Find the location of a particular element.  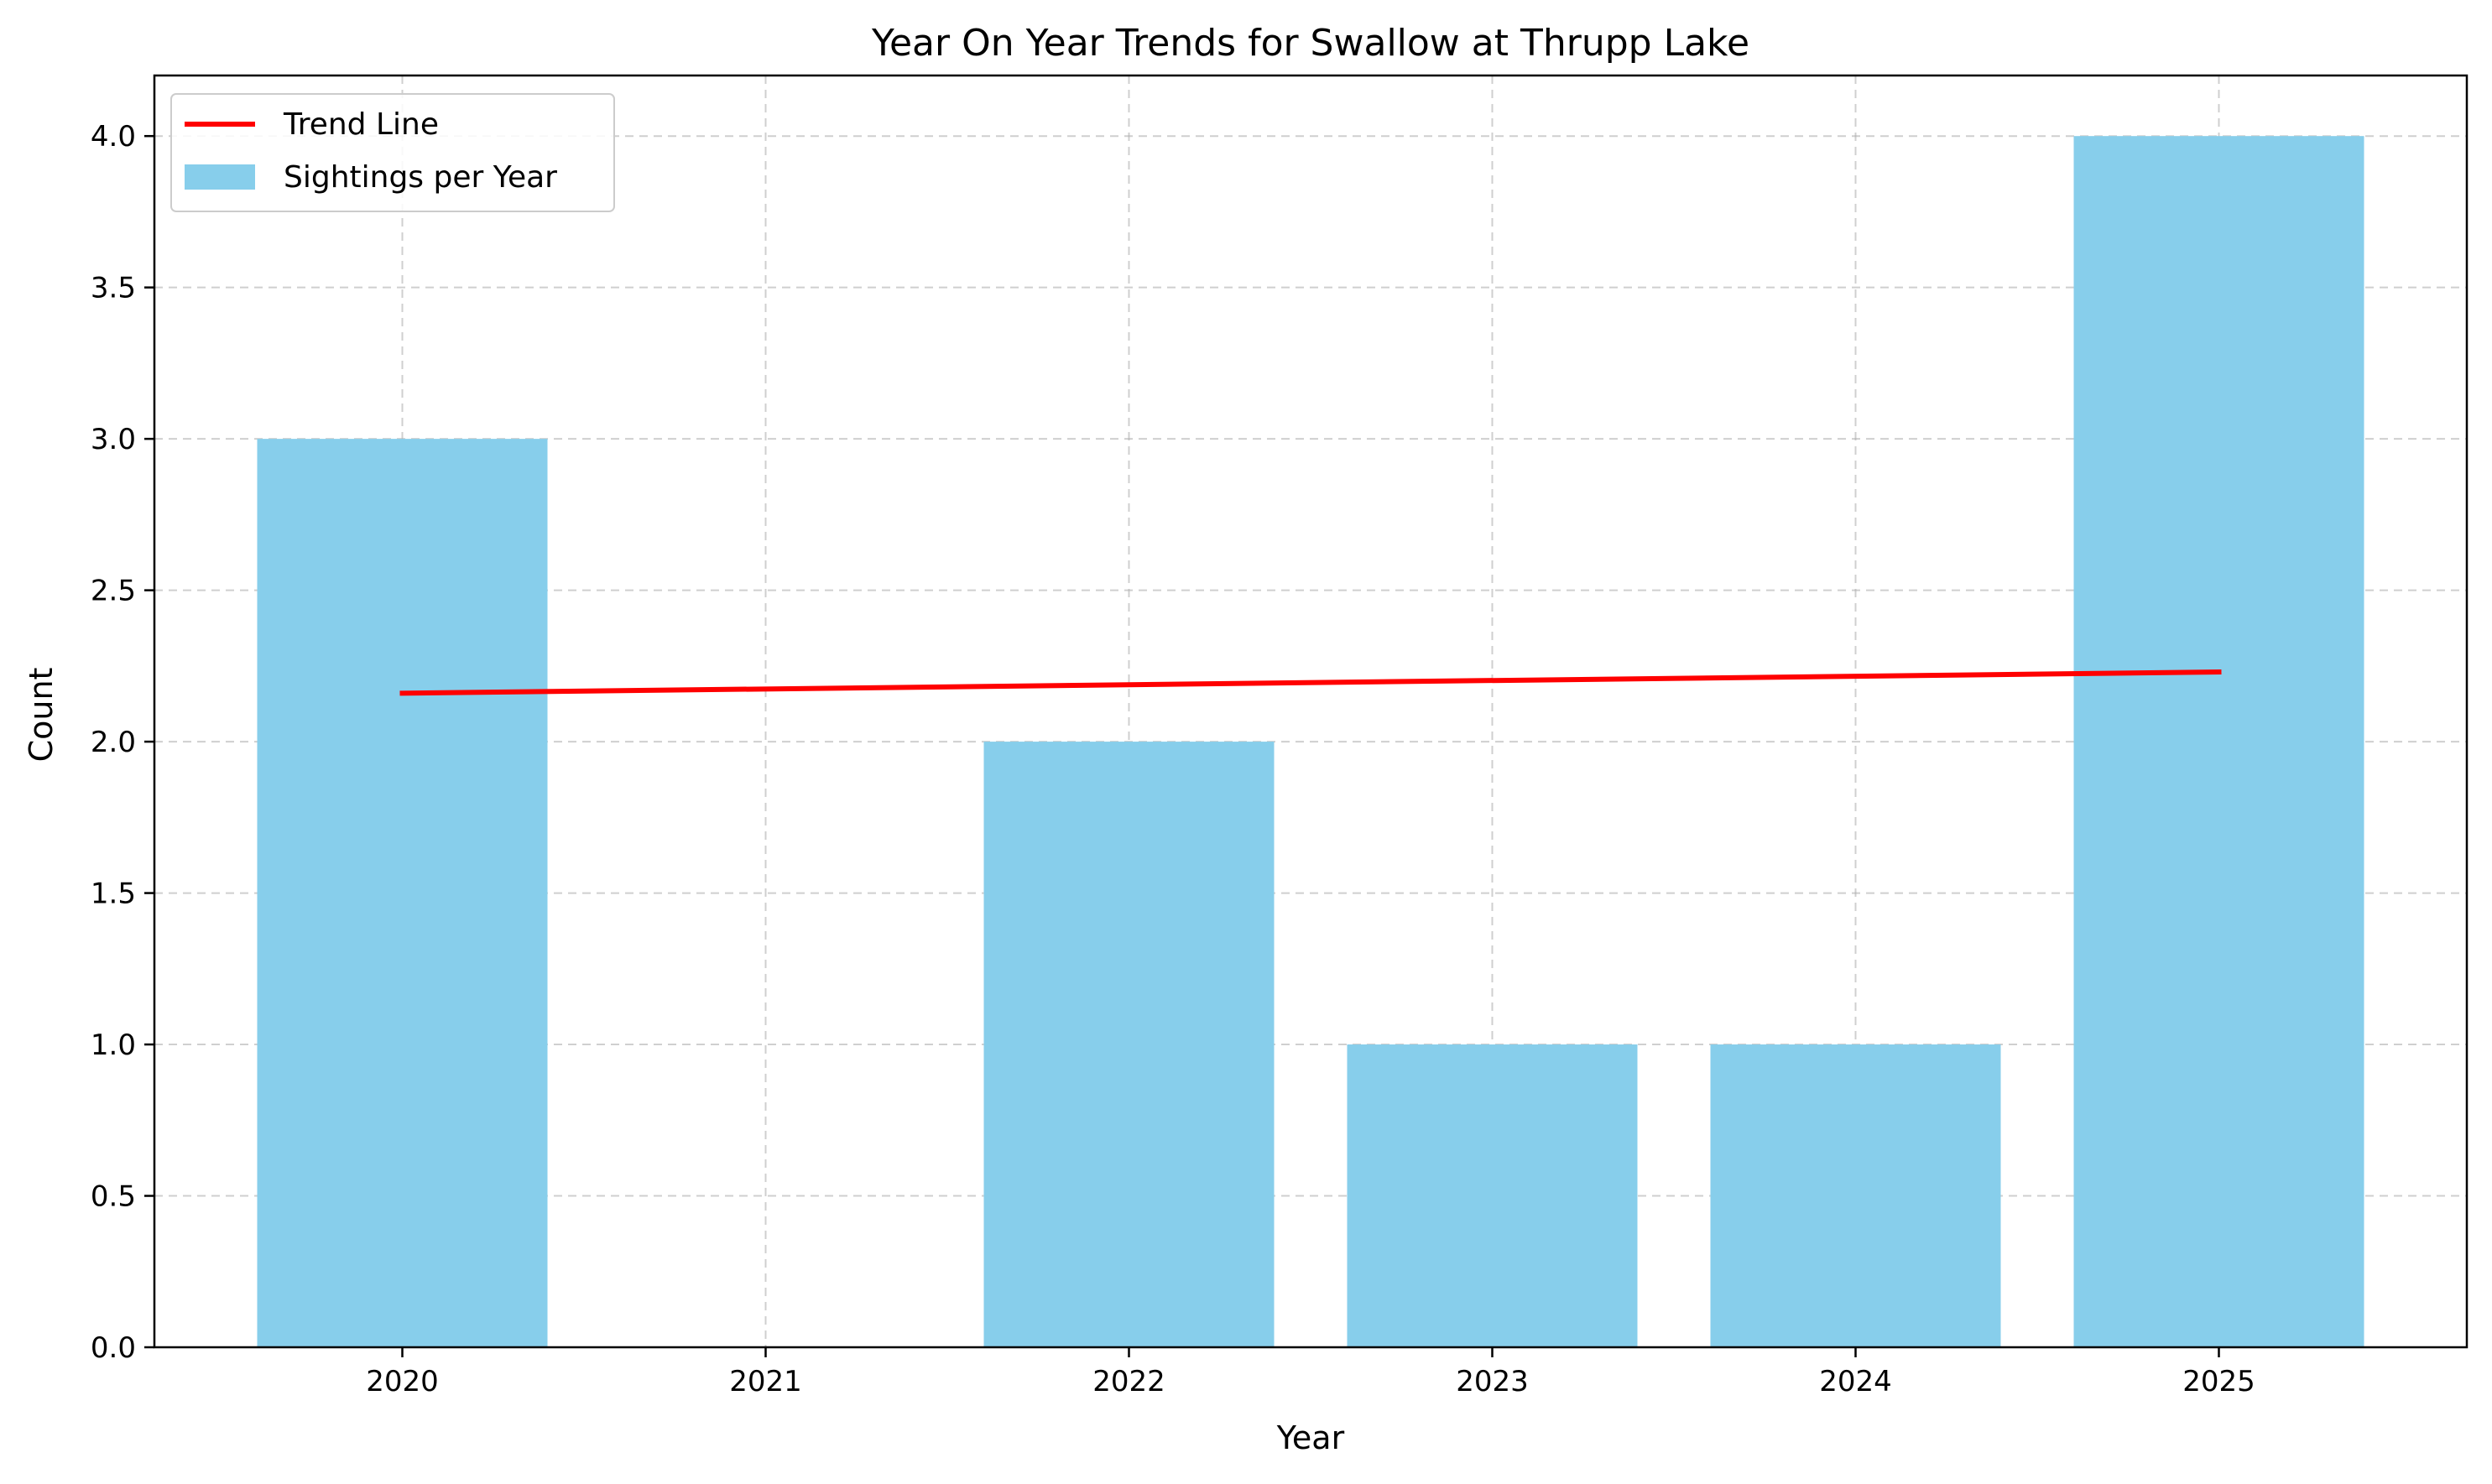

y-tick-label: 4.0 is located at coordinates (114, 137).